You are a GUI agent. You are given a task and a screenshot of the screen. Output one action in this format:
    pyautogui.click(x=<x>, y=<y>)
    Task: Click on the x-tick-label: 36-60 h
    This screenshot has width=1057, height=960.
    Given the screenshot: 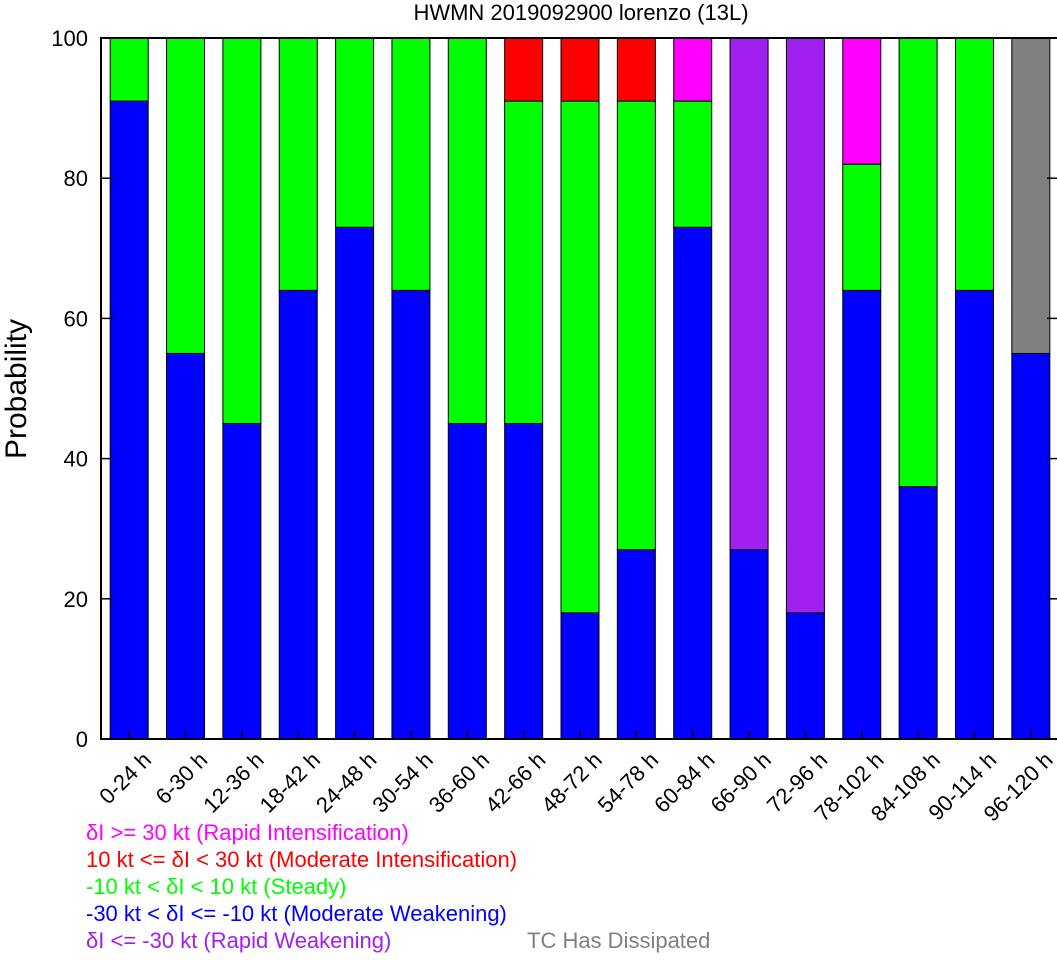 What is the action you would take?
    pyautogui.click(x=459, y=782)
    